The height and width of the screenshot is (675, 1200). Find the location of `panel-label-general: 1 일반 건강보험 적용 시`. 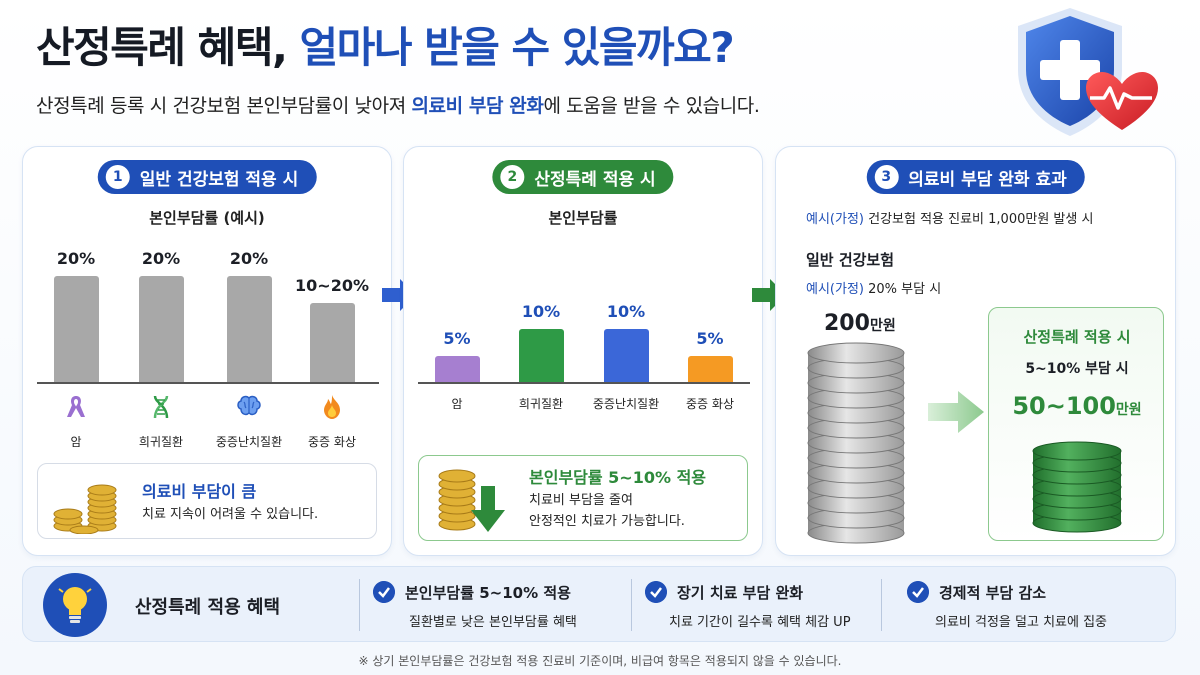

panel-label-general: 1 일반 건강보험 적용 시 is located at coordinates (207, 177).